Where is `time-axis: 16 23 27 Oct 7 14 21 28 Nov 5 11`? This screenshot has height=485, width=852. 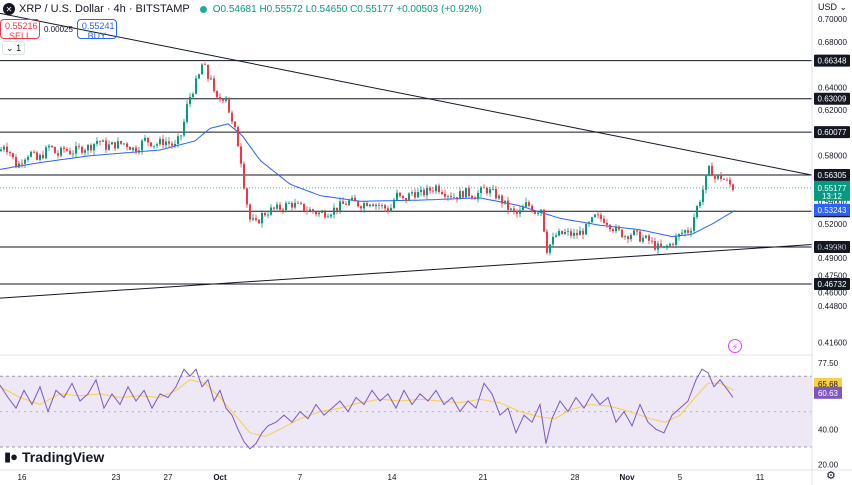 time-axis: 16 23 27 Oct 7 14 21 28 Nov 5 11 is located at coordinates (391, 477).